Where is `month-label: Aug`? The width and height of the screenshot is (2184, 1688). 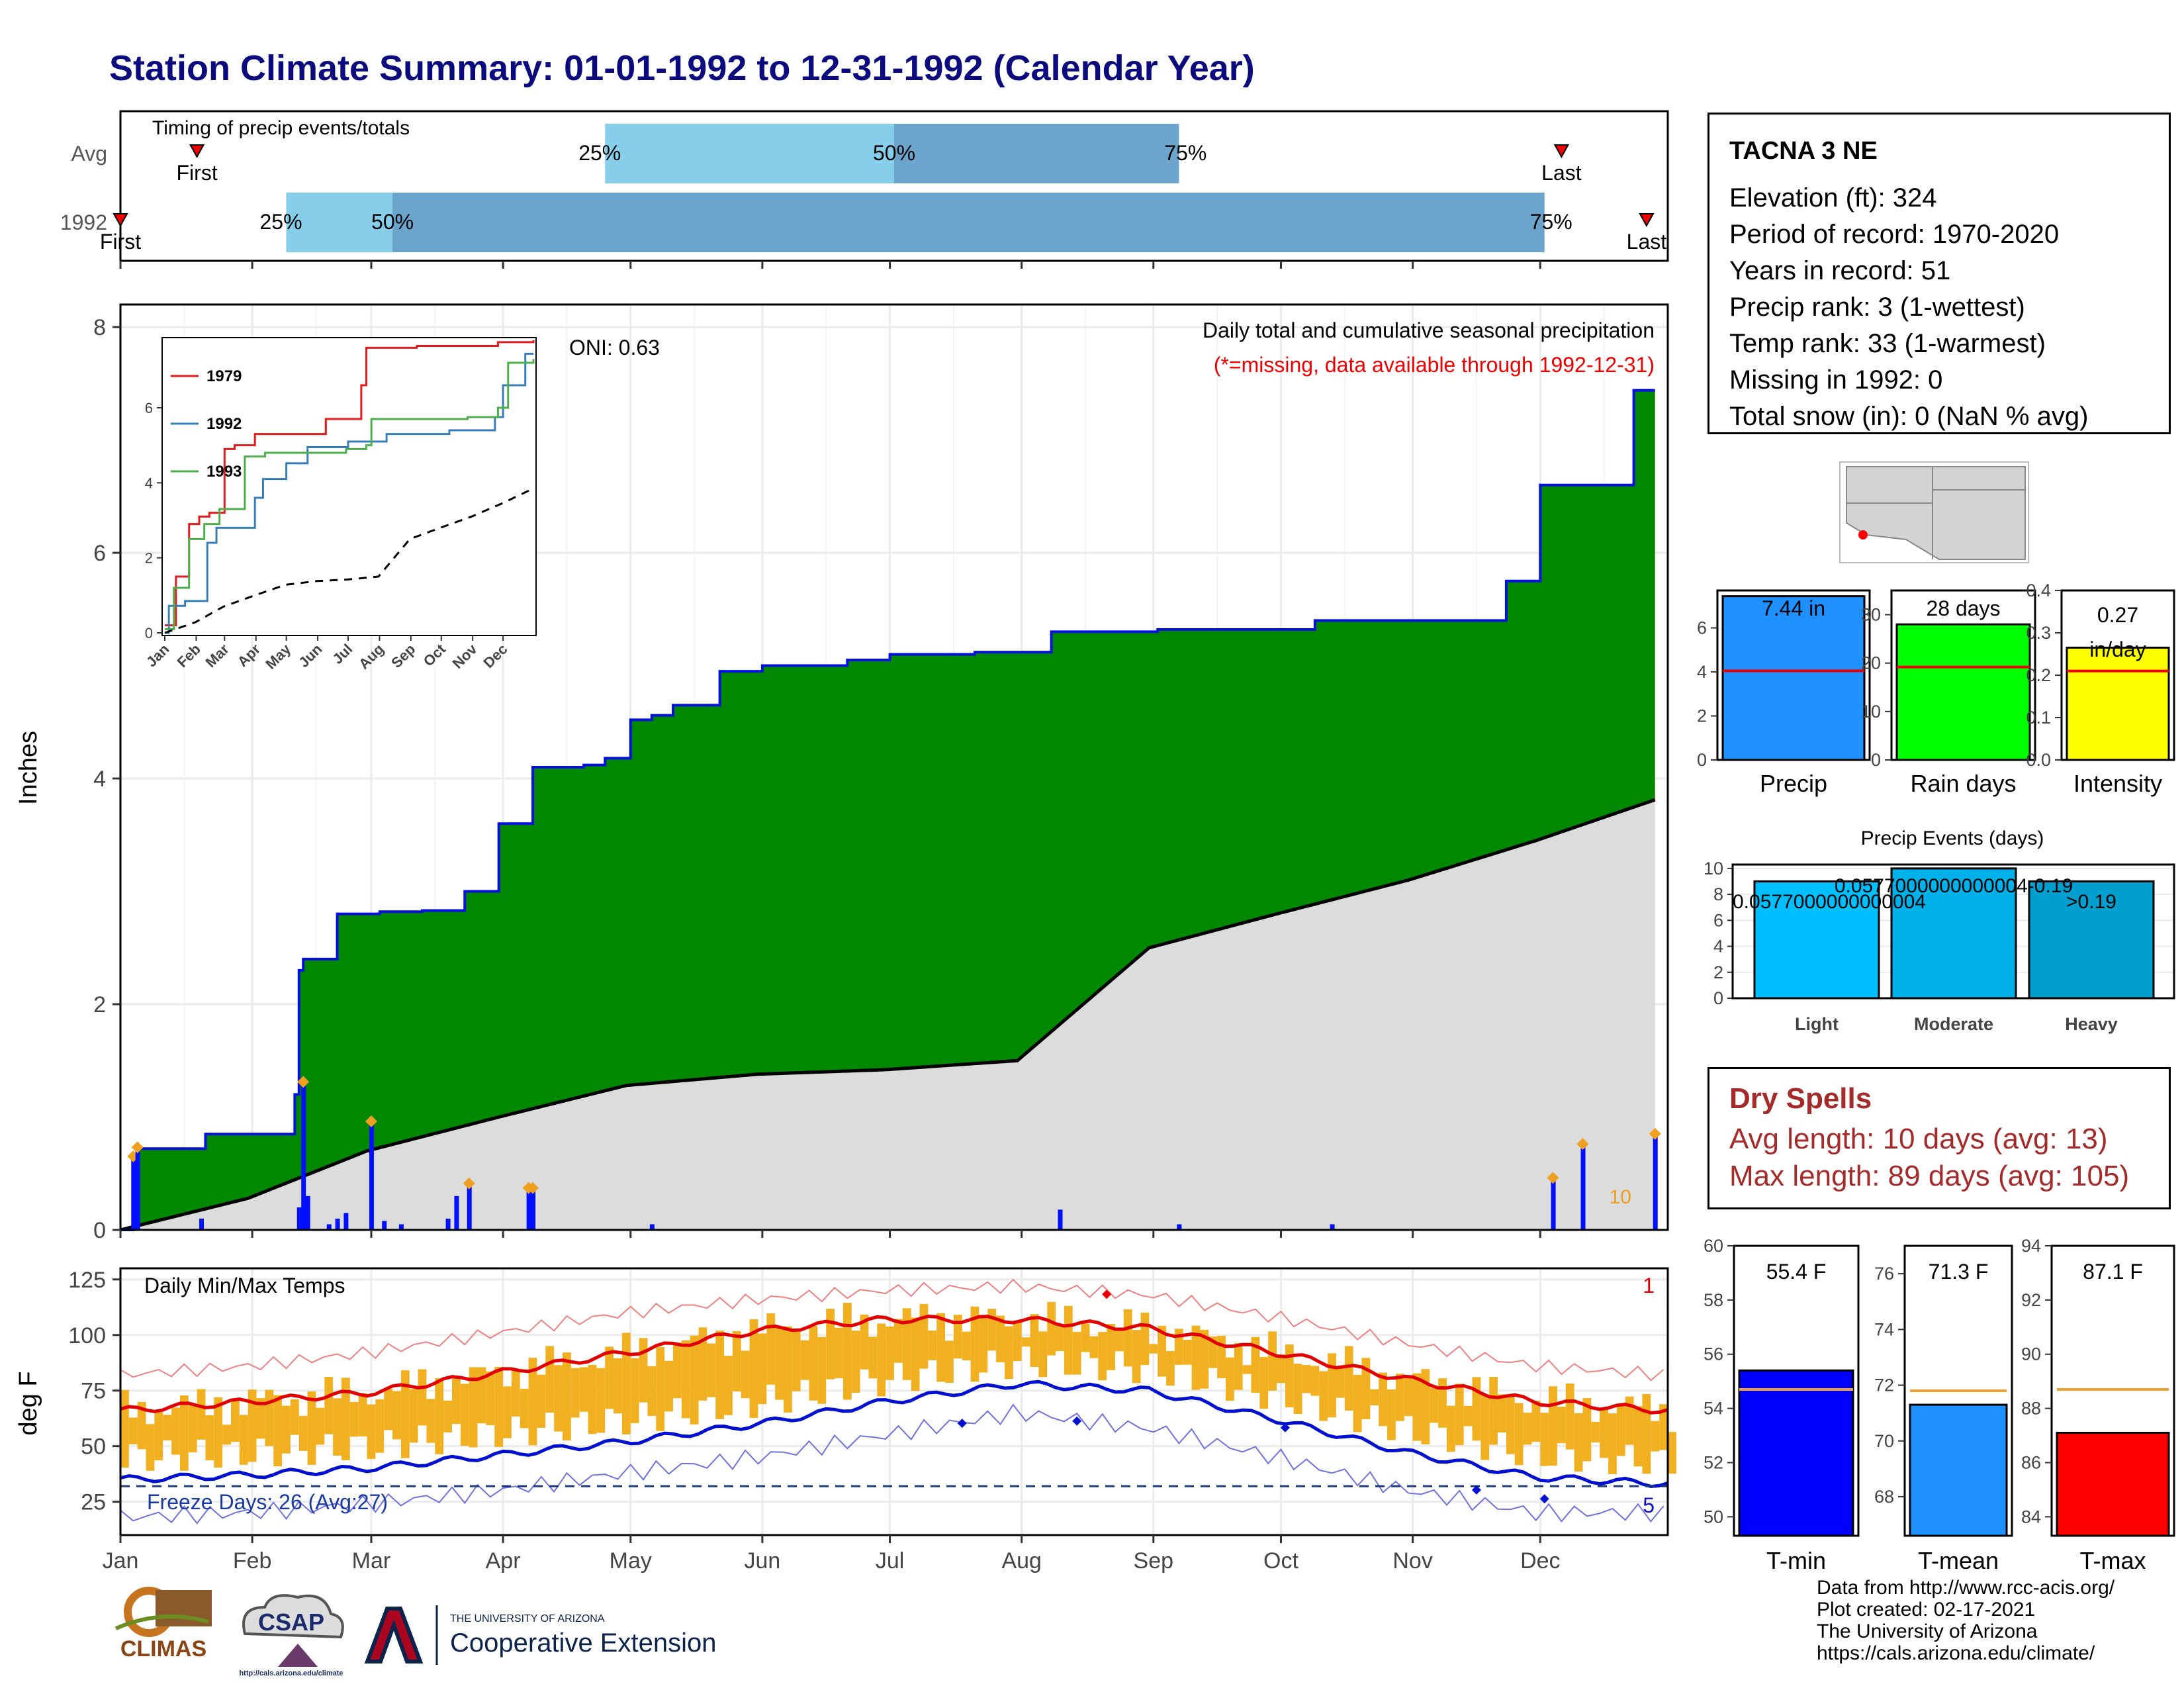
month-label: Aug is located at coordinates (1021, 1560).